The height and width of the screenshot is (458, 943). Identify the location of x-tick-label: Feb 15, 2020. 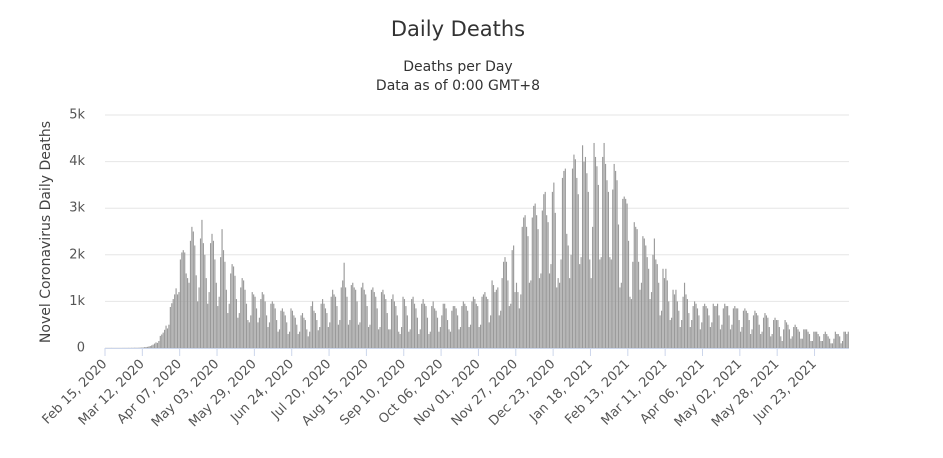
(75, 392).